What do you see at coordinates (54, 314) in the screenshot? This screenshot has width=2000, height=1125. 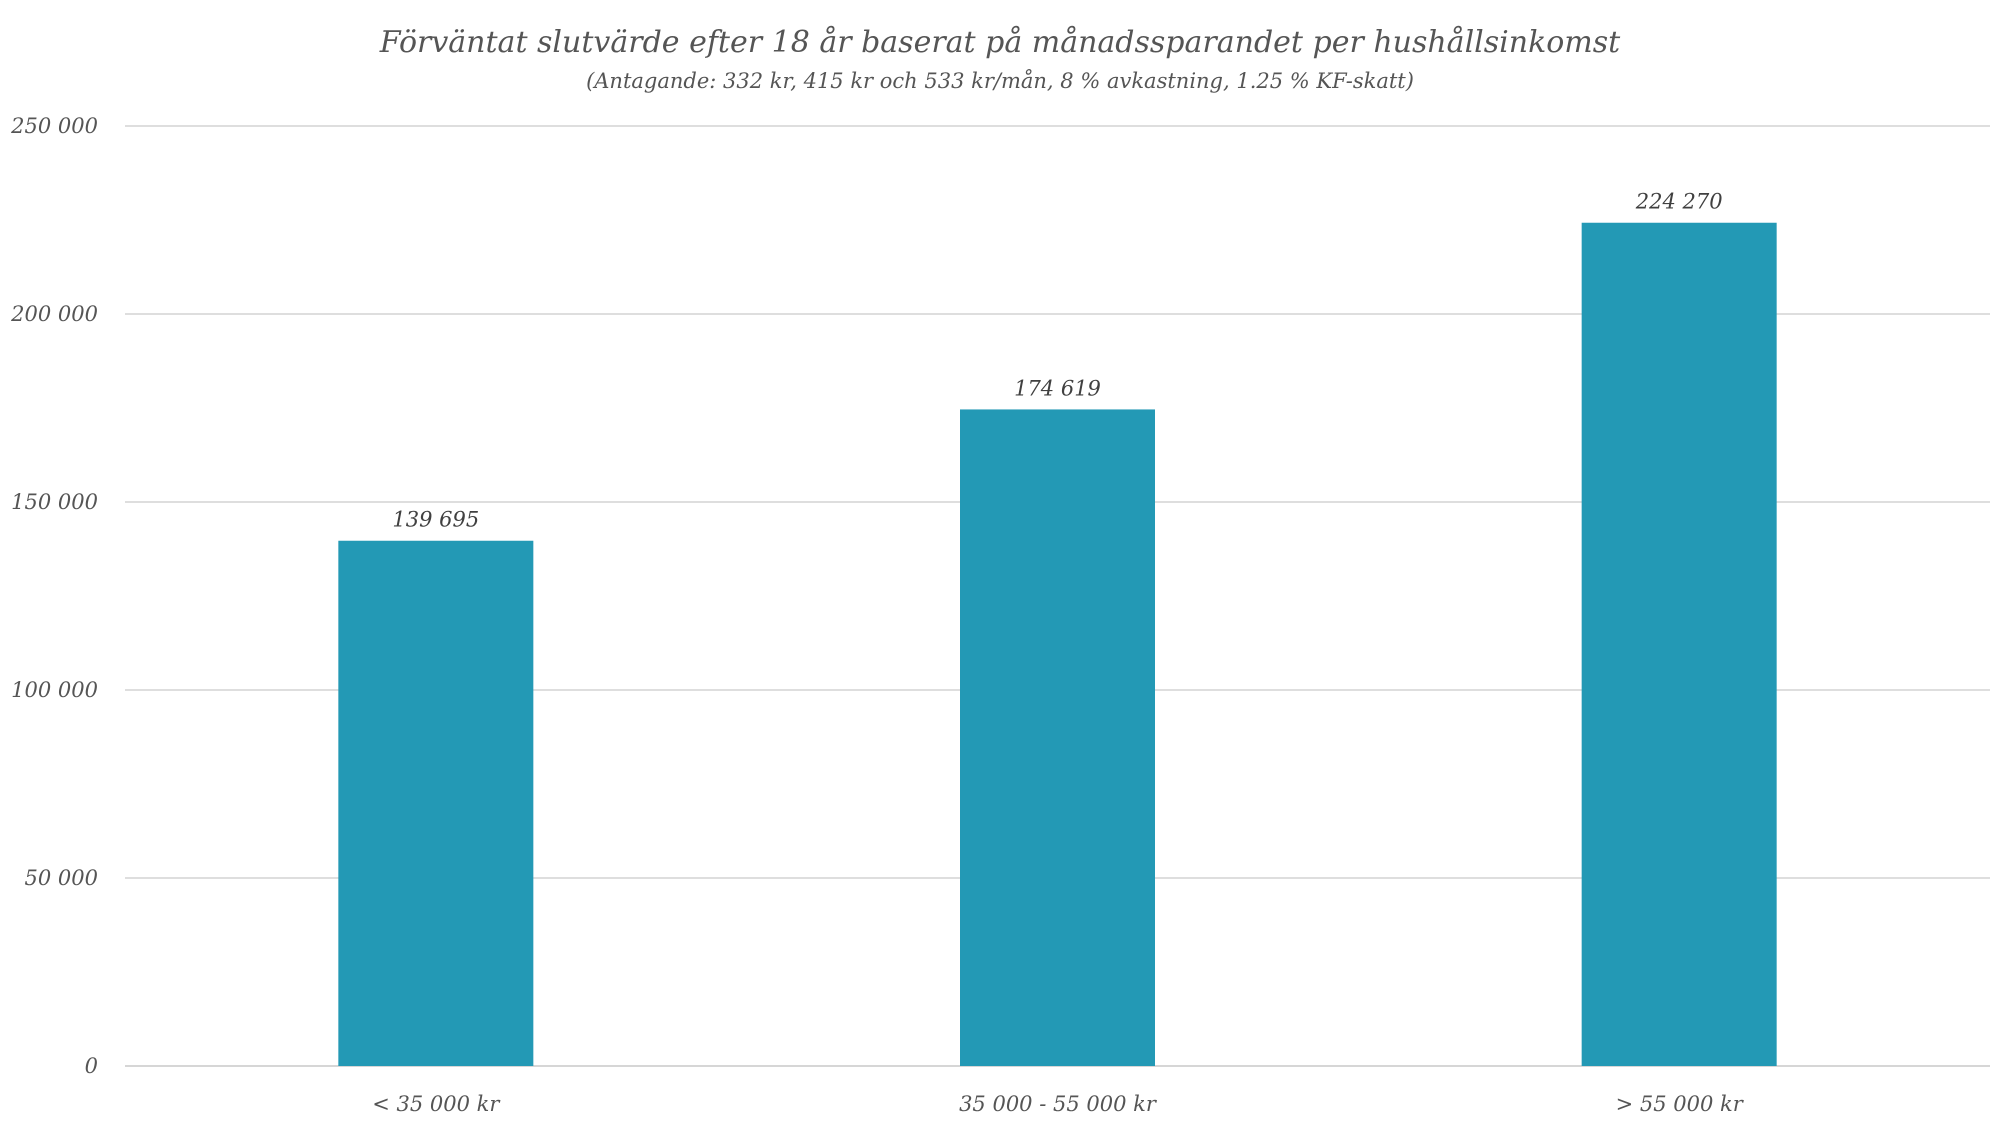 I see `y-tick-label: 200 000` at bounding box center [54, 314].